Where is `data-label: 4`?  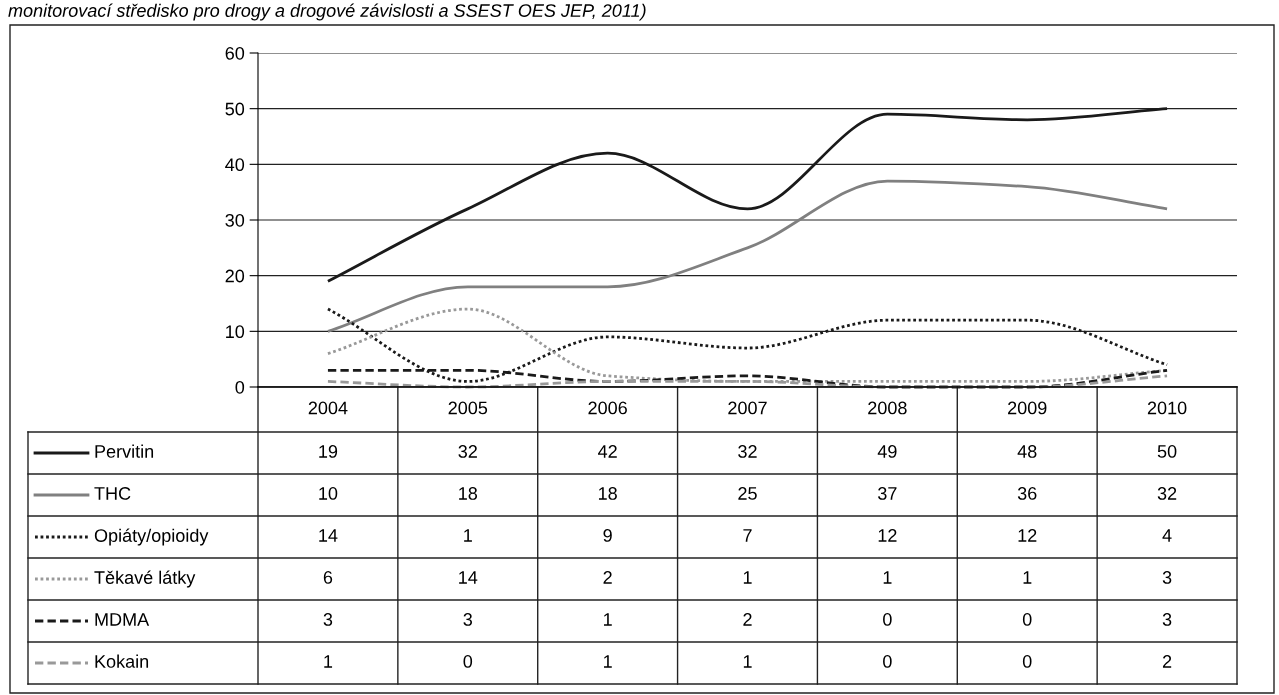 data-label: 4 is located at coordinates (1167, 535).